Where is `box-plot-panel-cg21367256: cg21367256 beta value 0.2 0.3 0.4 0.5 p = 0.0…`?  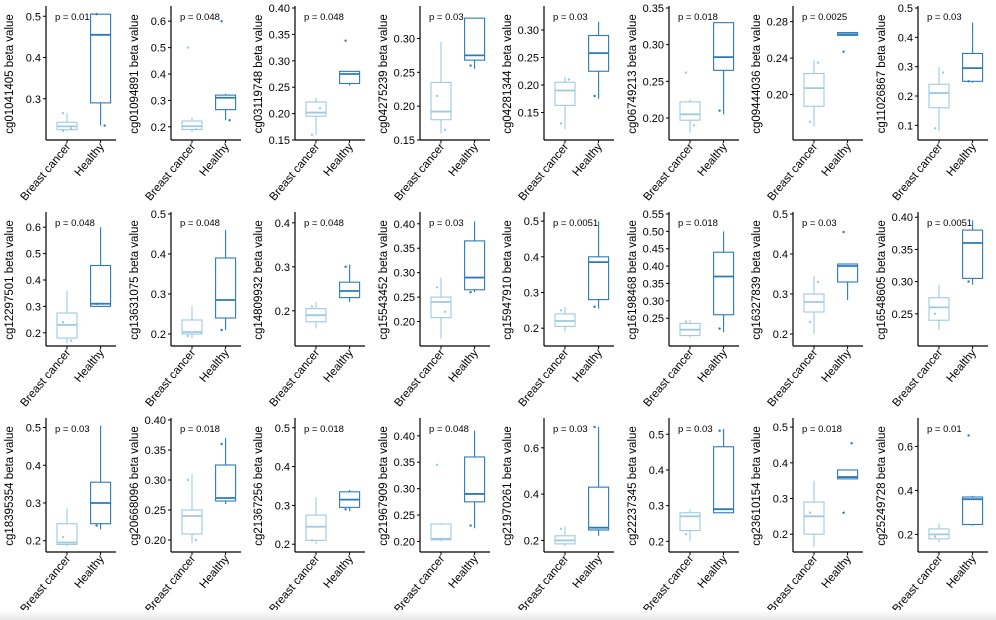
box-plot-panel-cg21367256: cg21367256 beta value 0.2 0.3 0.4 0.5 p = 0.0… is located at coordinates (309, 516).